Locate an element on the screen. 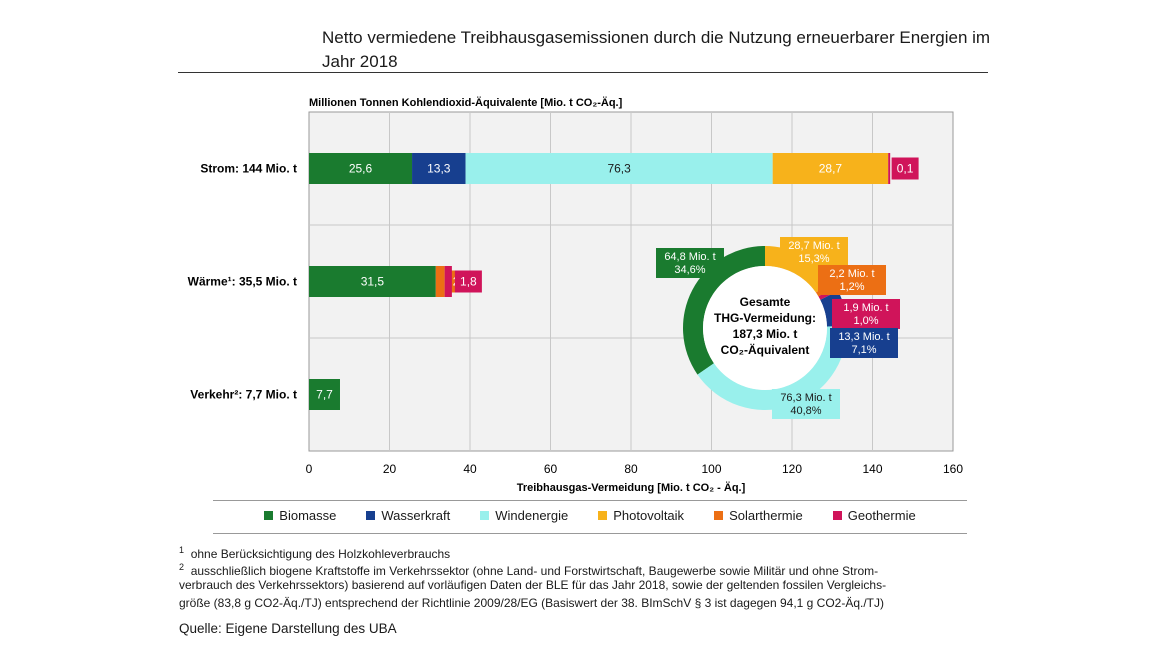 This screenshot has height=658, width=1170. bar-segment-wasserkraft is located at coordinates (439, 168).